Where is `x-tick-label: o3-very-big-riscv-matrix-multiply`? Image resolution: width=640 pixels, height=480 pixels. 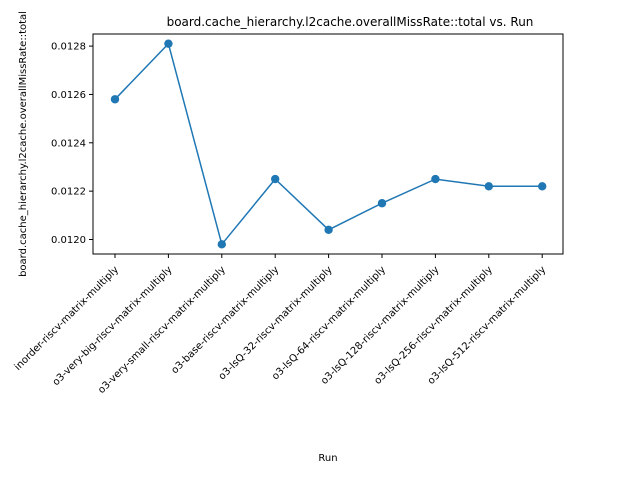 x-tick-label: o3-very-big-riscv-matrix-multiply is located at coordinates (113, 326).